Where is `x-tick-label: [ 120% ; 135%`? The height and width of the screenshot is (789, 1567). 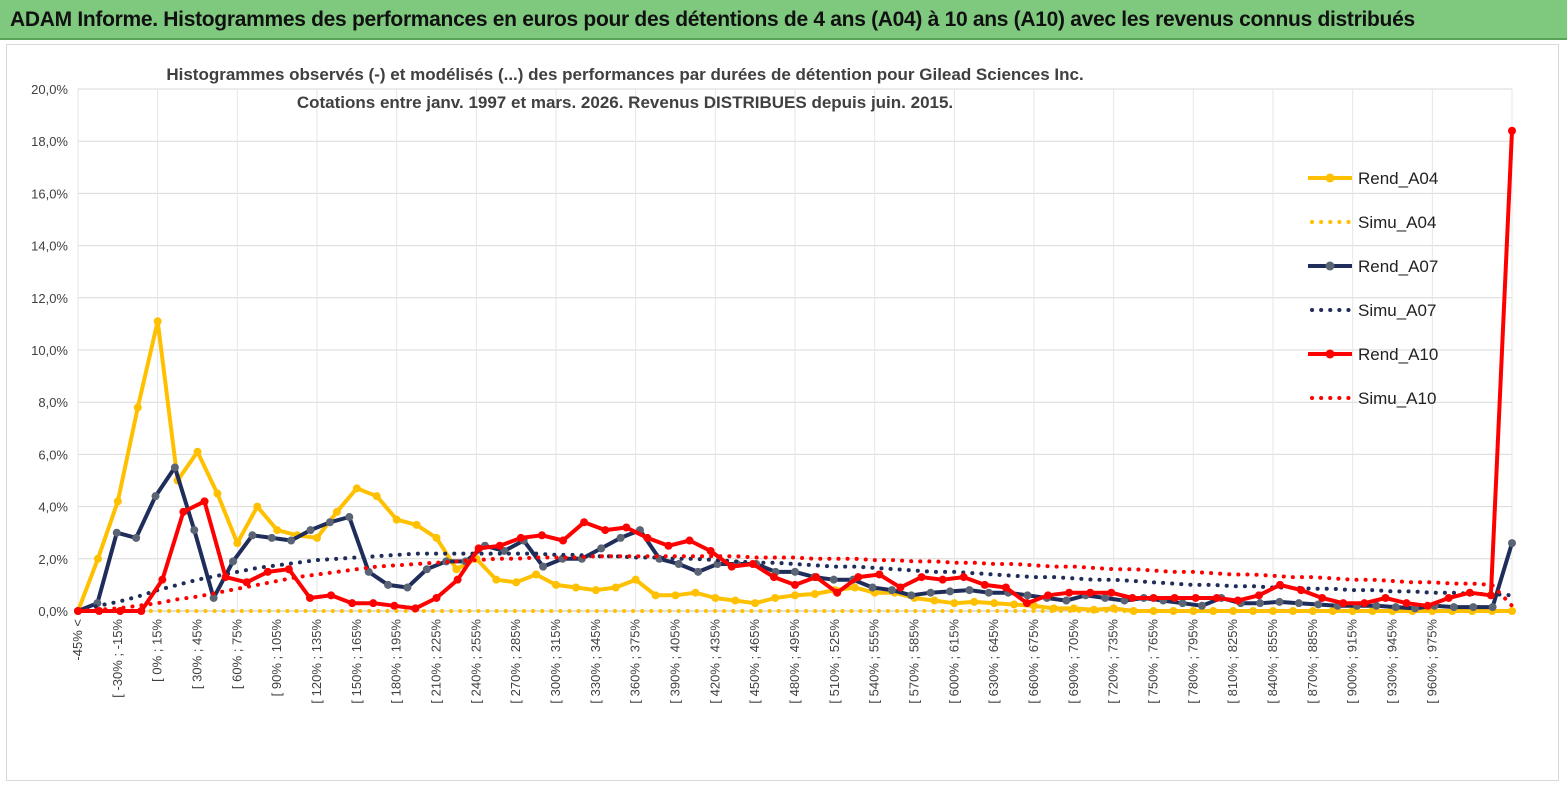
x-tick-label: [ 120% ; 135% is located at coordinates (316, 661).